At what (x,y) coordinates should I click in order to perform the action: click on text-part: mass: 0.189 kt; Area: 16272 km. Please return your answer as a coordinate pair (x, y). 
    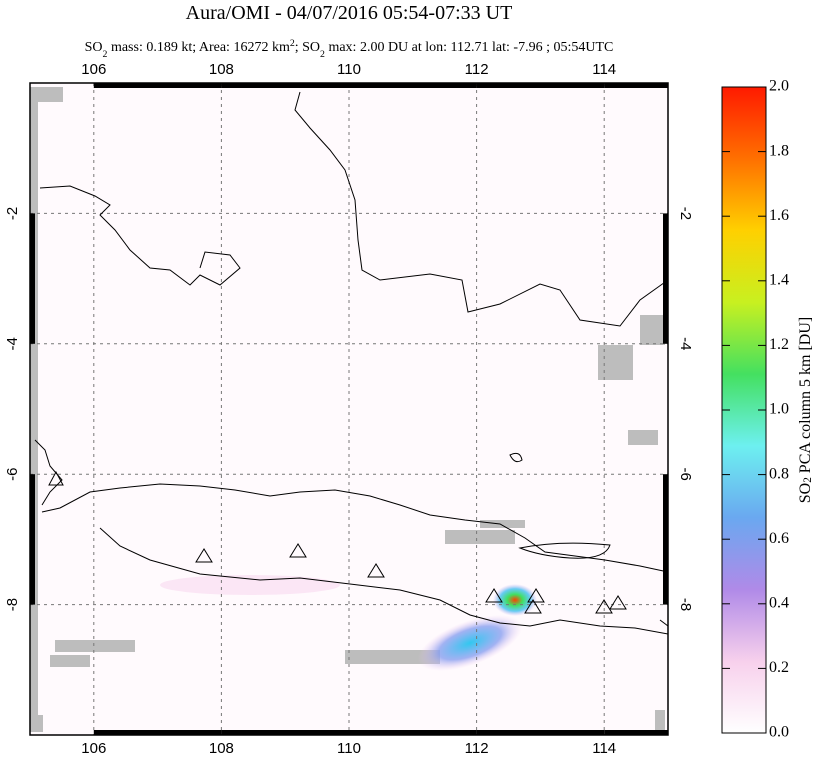
    Looking at the image, I should click on (198, 47).